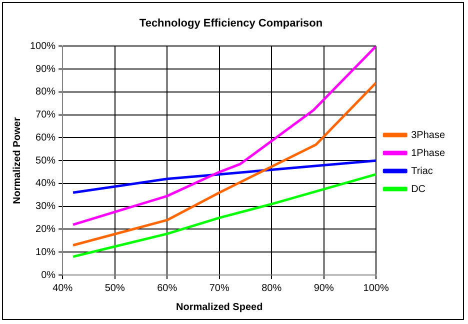 The height and width of the screenshot is (324, 468). I want to click on legend-label: DC, so click(418, 189).